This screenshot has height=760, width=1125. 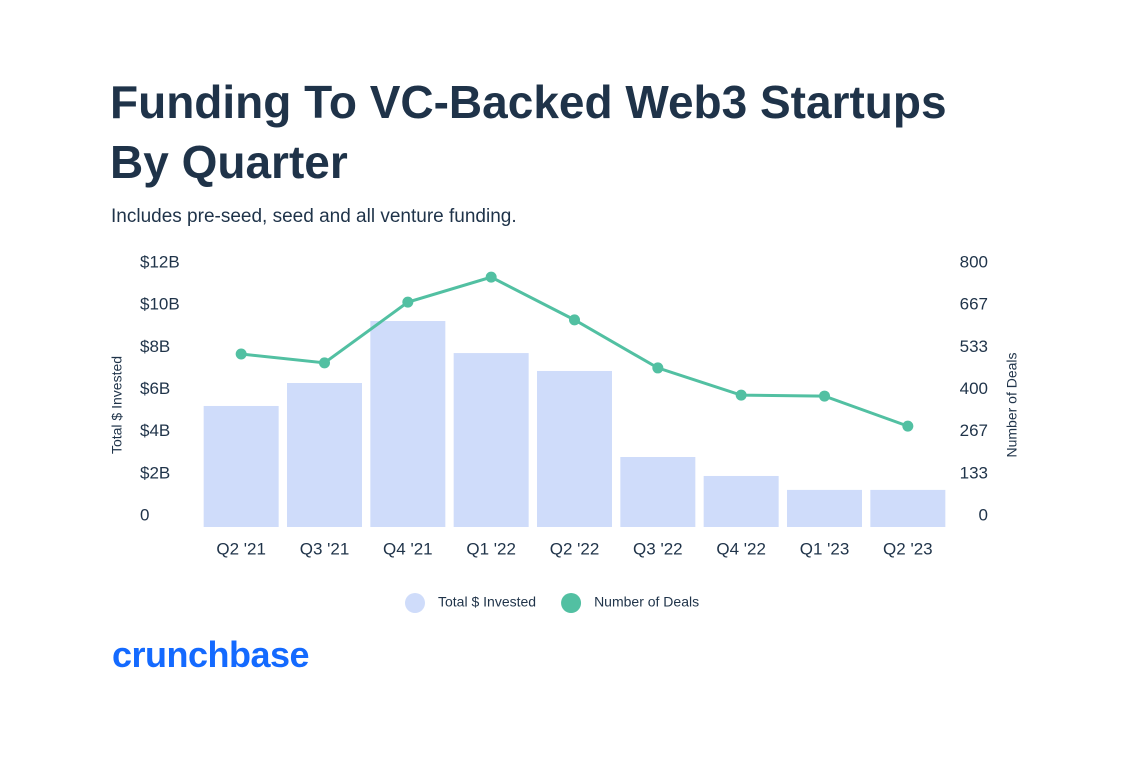 I want to click on x-tick-label: Q3 '22, so click(x=658, y=548).